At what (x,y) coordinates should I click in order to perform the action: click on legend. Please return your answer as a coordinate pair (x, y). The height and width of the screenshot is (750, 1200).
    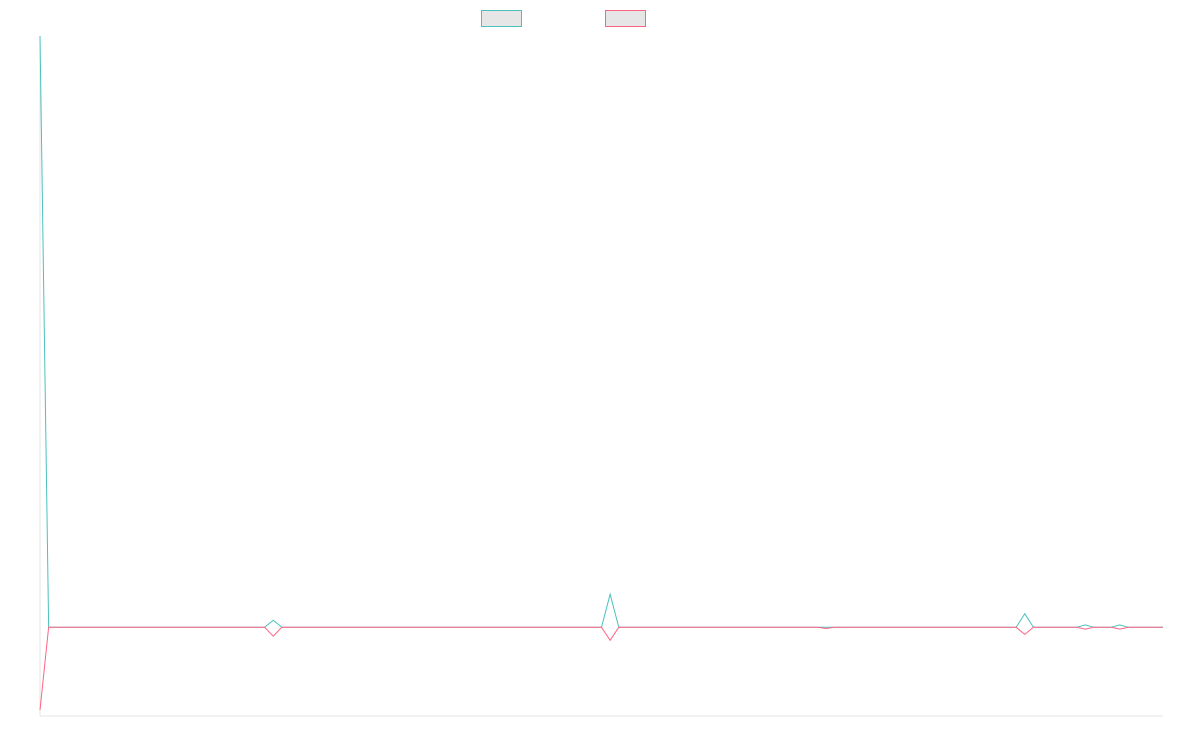
    Looking at the image, I should click on (563, 18).